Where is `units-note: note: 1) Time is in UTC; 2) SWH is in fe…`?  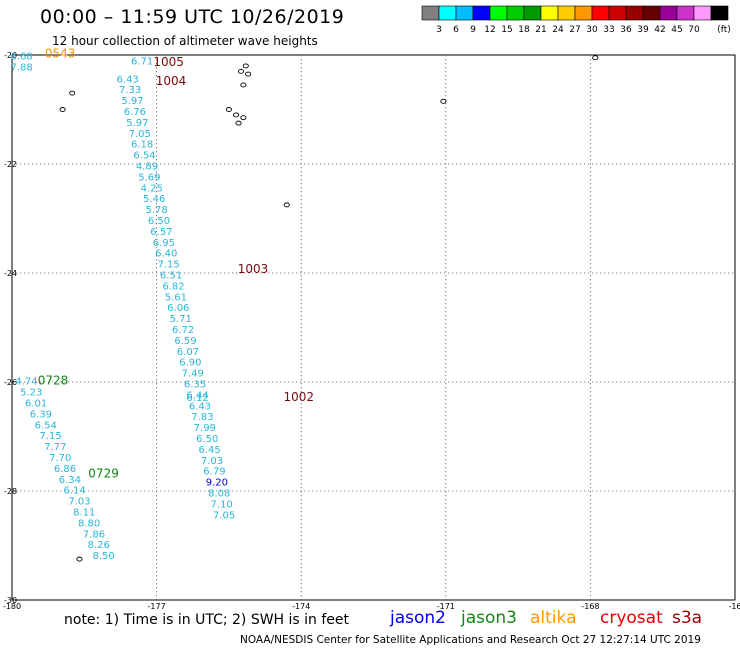 units-note: note: 1) Time is in UTC; 2) SWH is in fe… is located at coordinates (207, 620).